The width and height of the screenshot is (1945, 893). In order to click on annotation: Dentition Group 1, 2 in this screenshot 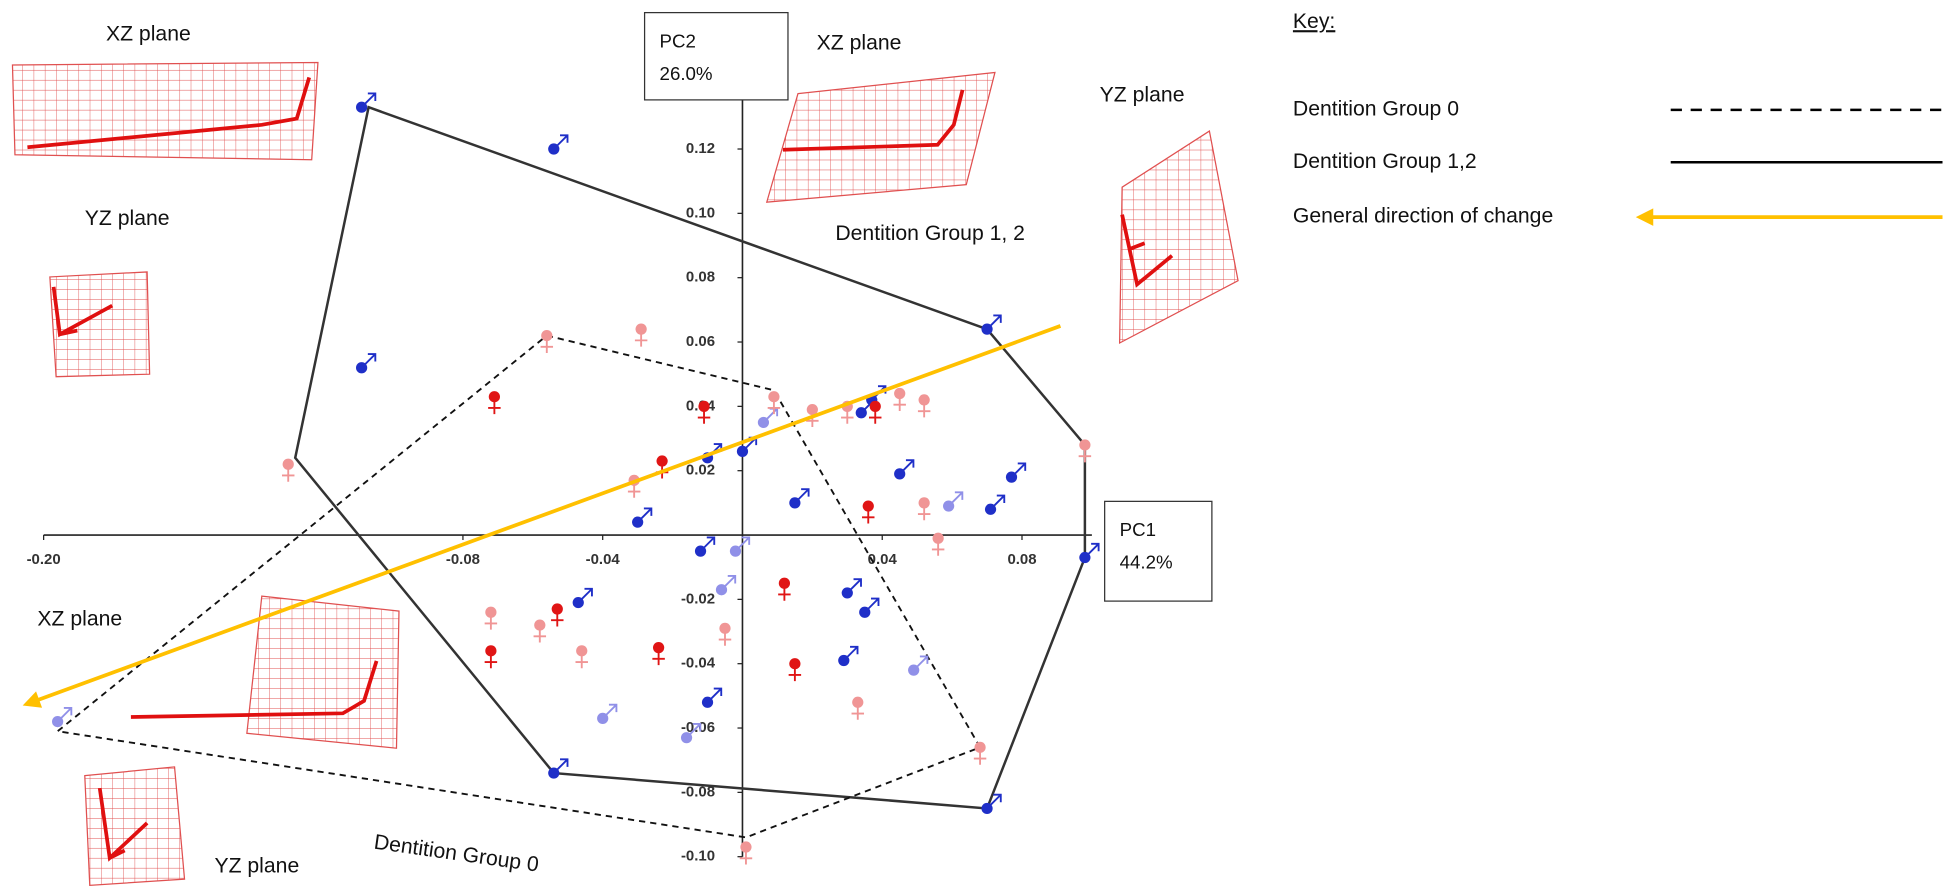, I will do `click(930, 233)`.